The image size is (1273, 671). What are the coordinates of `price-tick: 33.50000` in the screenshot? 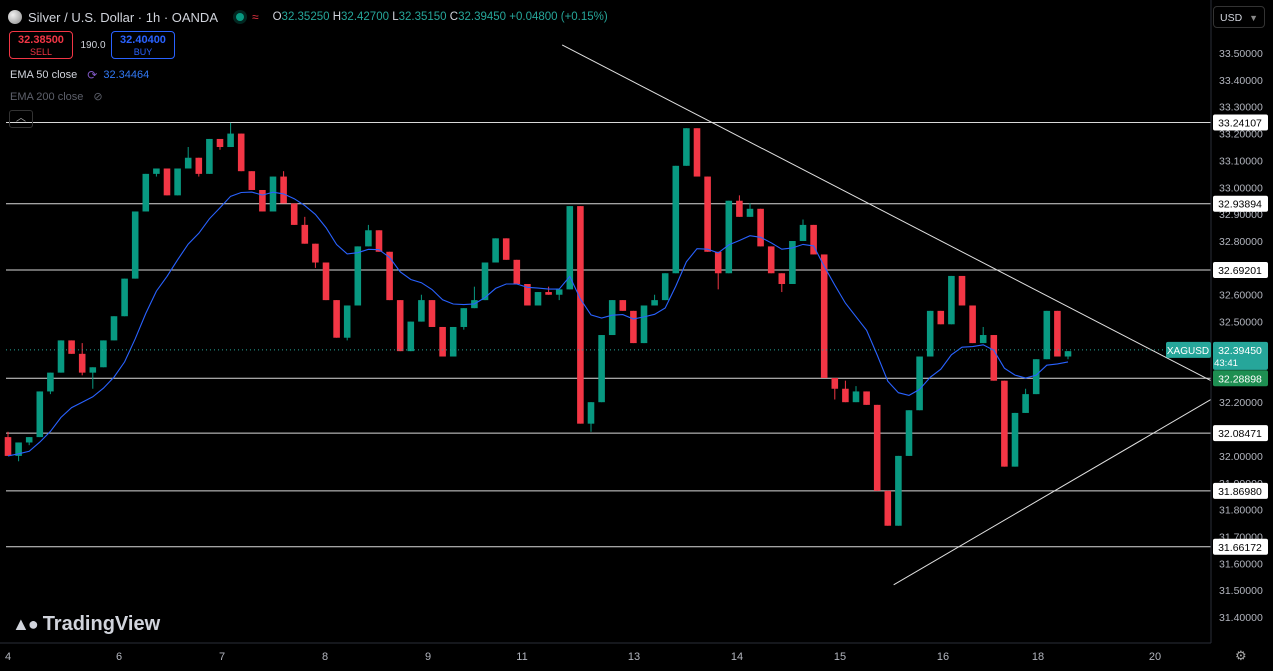 It's located at (1241, 54).